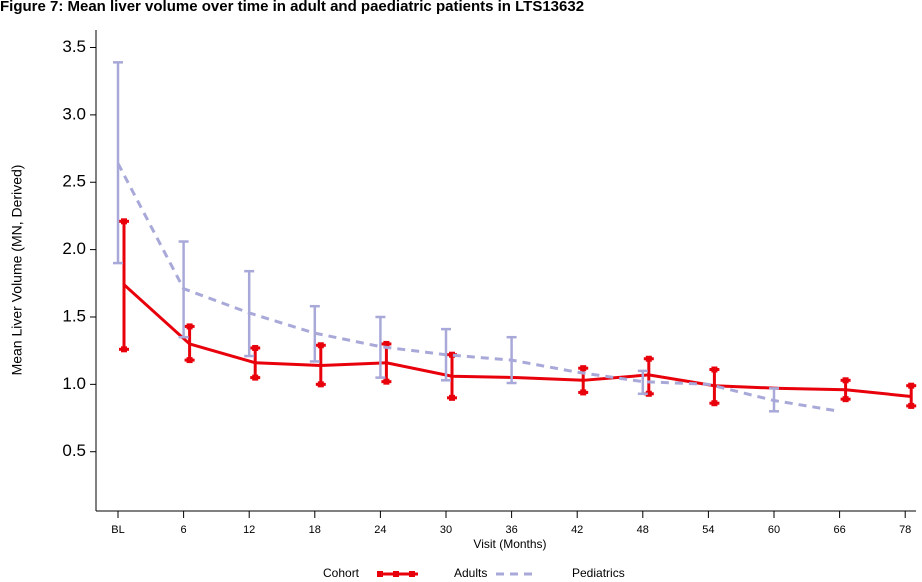 Image resolution: width=922 pixels, height=582 pixels. Describe the element at coordinates (643, 530) in the screenshot. I see `x-tick-label: 48` at that location.